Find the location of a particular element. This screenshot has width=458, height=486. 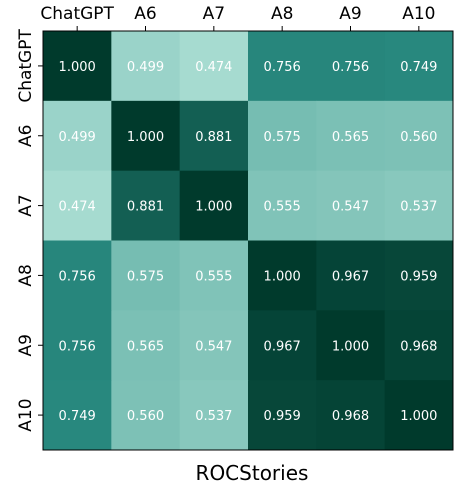

x-tick-label: A6 is located at coordinates (145, 14).